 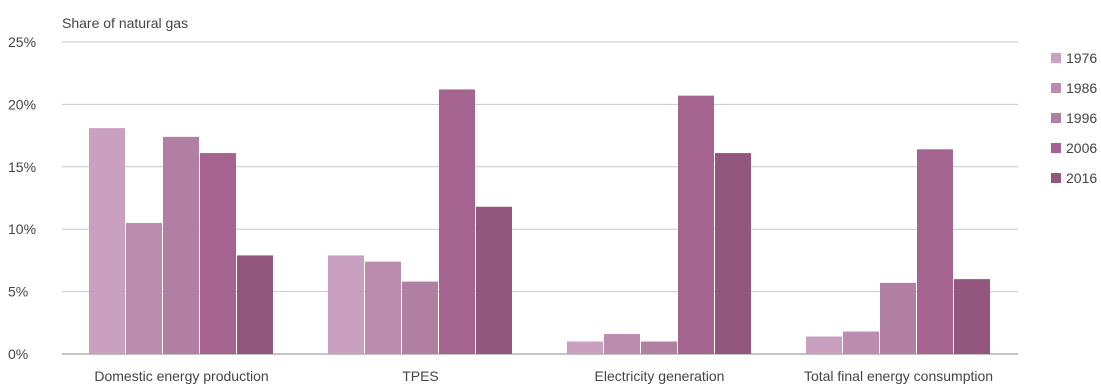 I want to click on x-category-label: Total final energy consumption, so click(x=898, y=376).